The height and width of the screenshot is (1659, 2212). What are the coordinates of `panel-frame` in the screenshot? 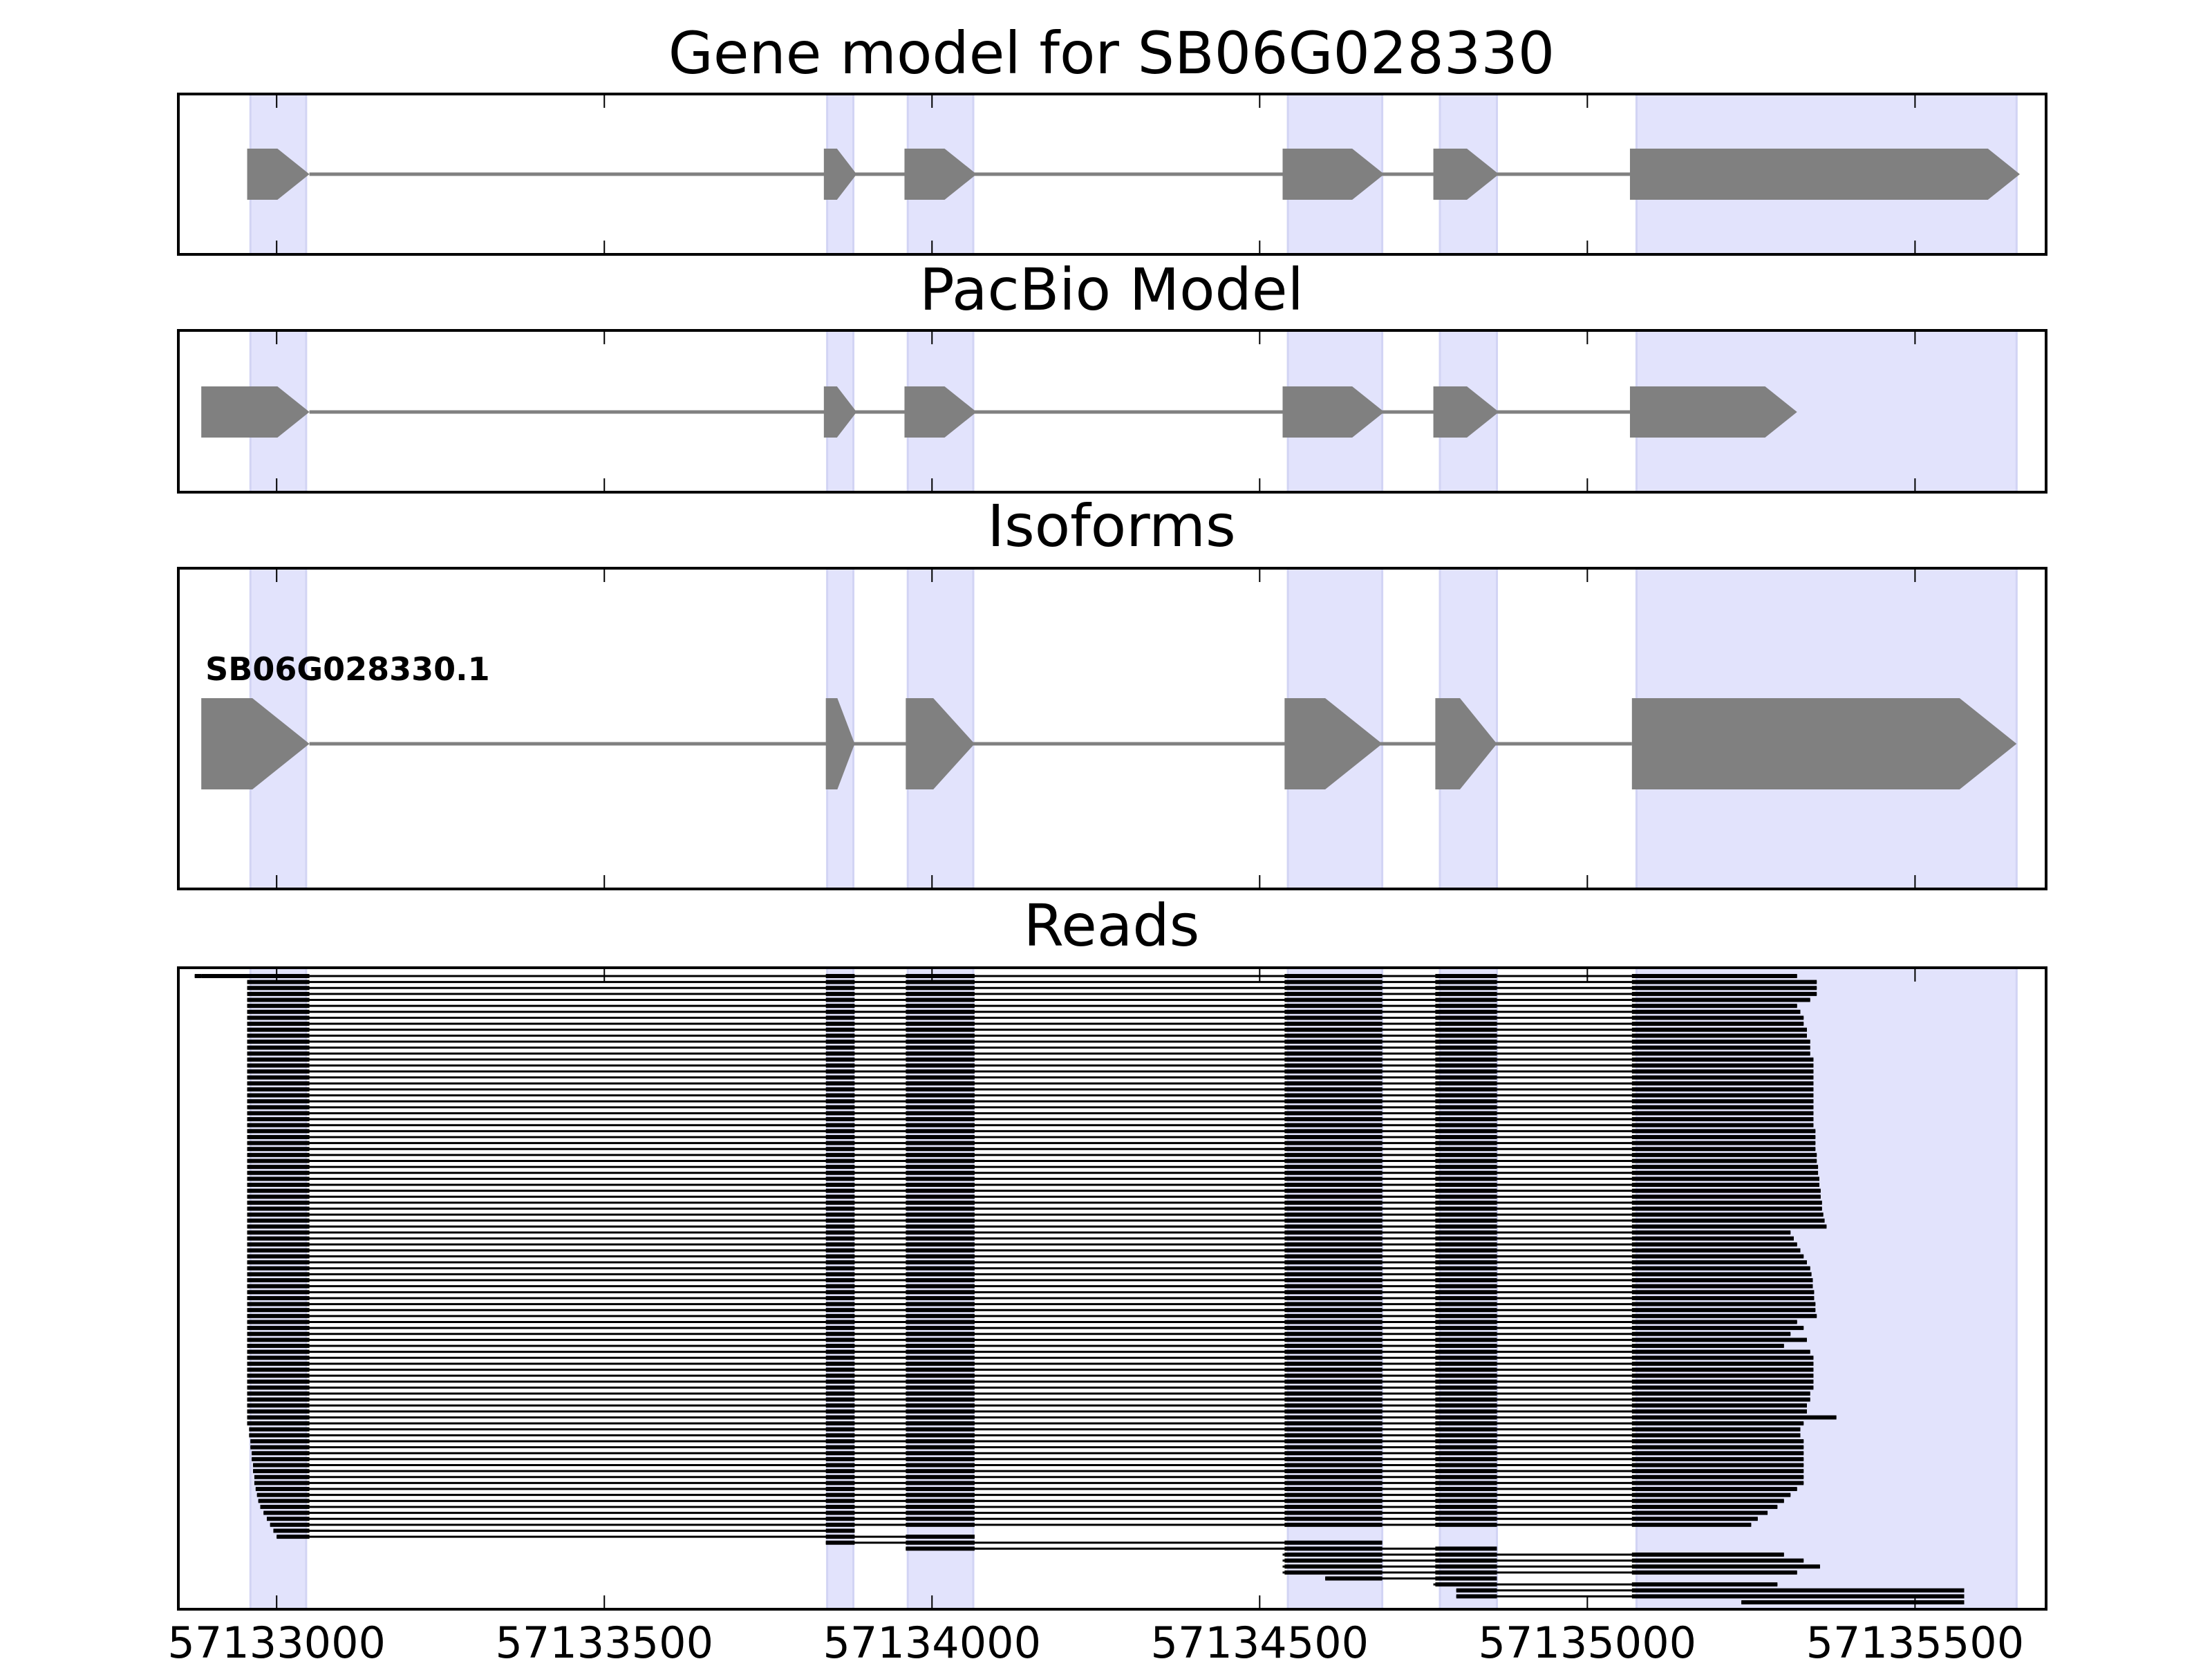 It's located at (1112, 174).